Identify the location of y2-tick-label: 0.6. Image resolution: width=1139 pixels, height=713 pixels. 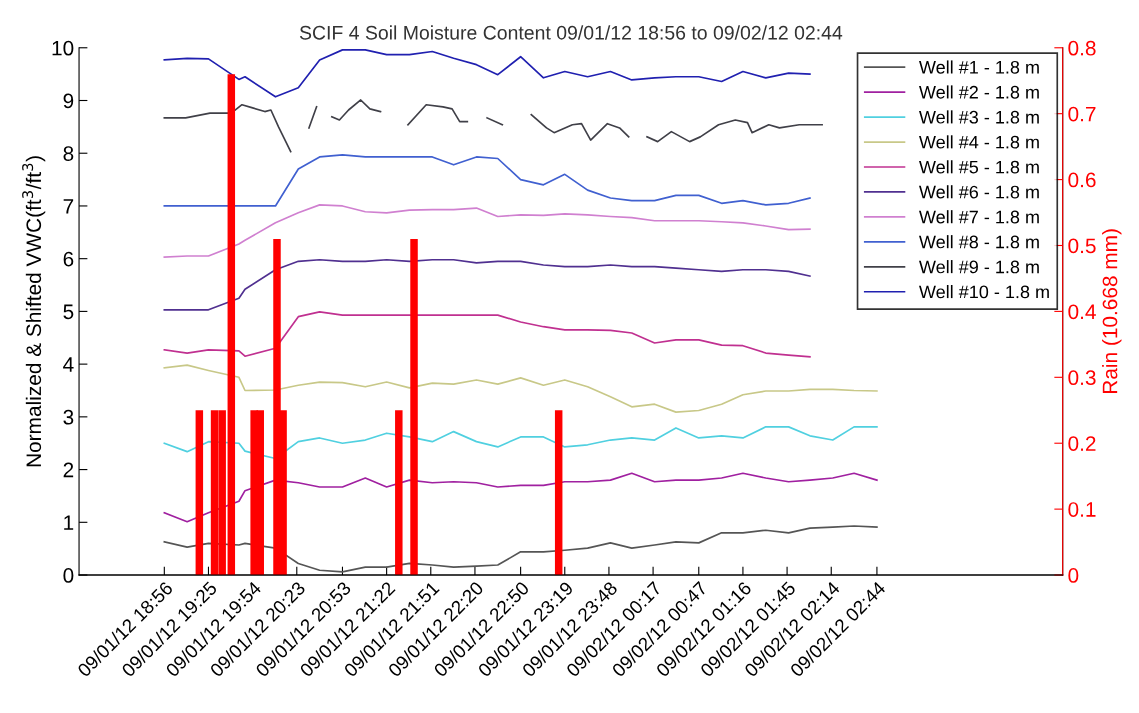
(1082, 180).